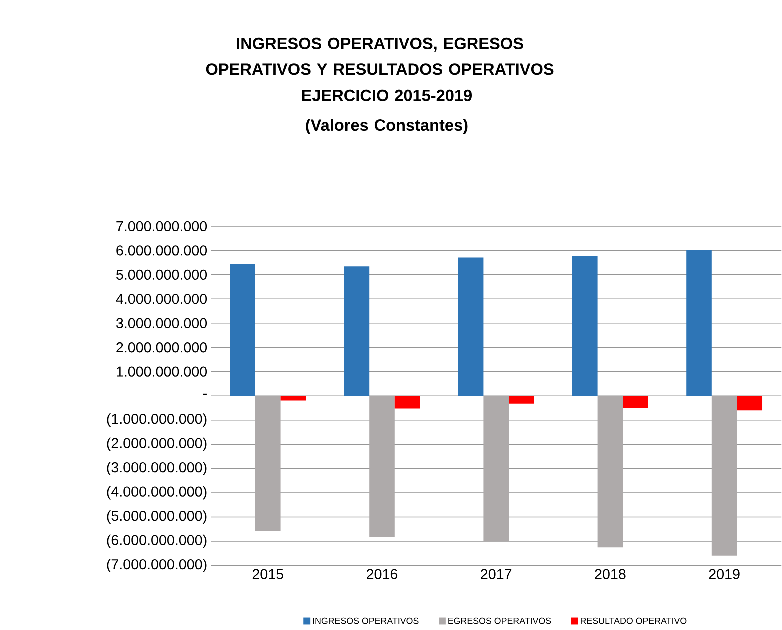 The image size is (782, 630). What do you see at coordinates (162, 323) in the screenshot?
I see `y-tick-label: 3.000.000.000` at bounding box center [162, 323].